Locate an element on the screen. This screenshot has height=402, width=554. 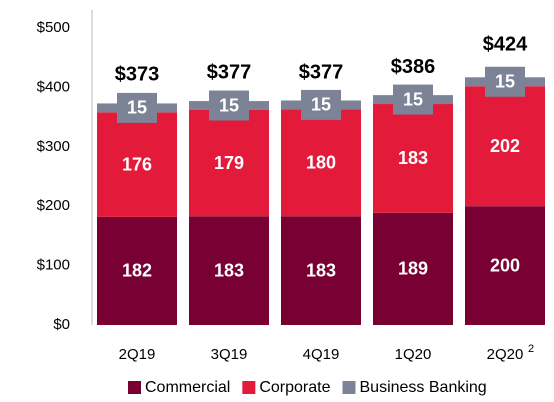
total-label: $386 is located at coordinates (413, 67).